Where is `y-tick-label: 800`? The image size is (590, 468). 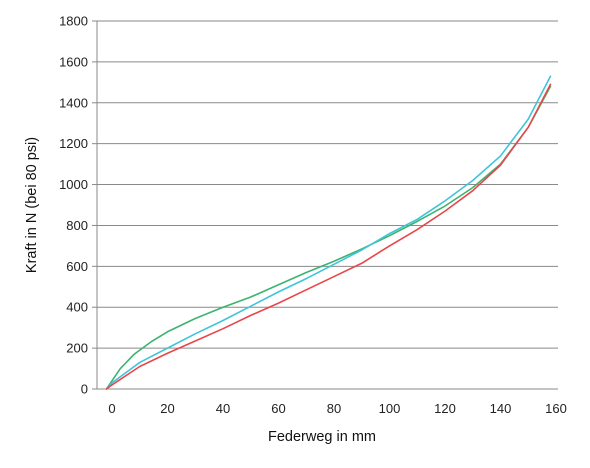 y-tick-label: 800 is located at coordinates (77, 225).